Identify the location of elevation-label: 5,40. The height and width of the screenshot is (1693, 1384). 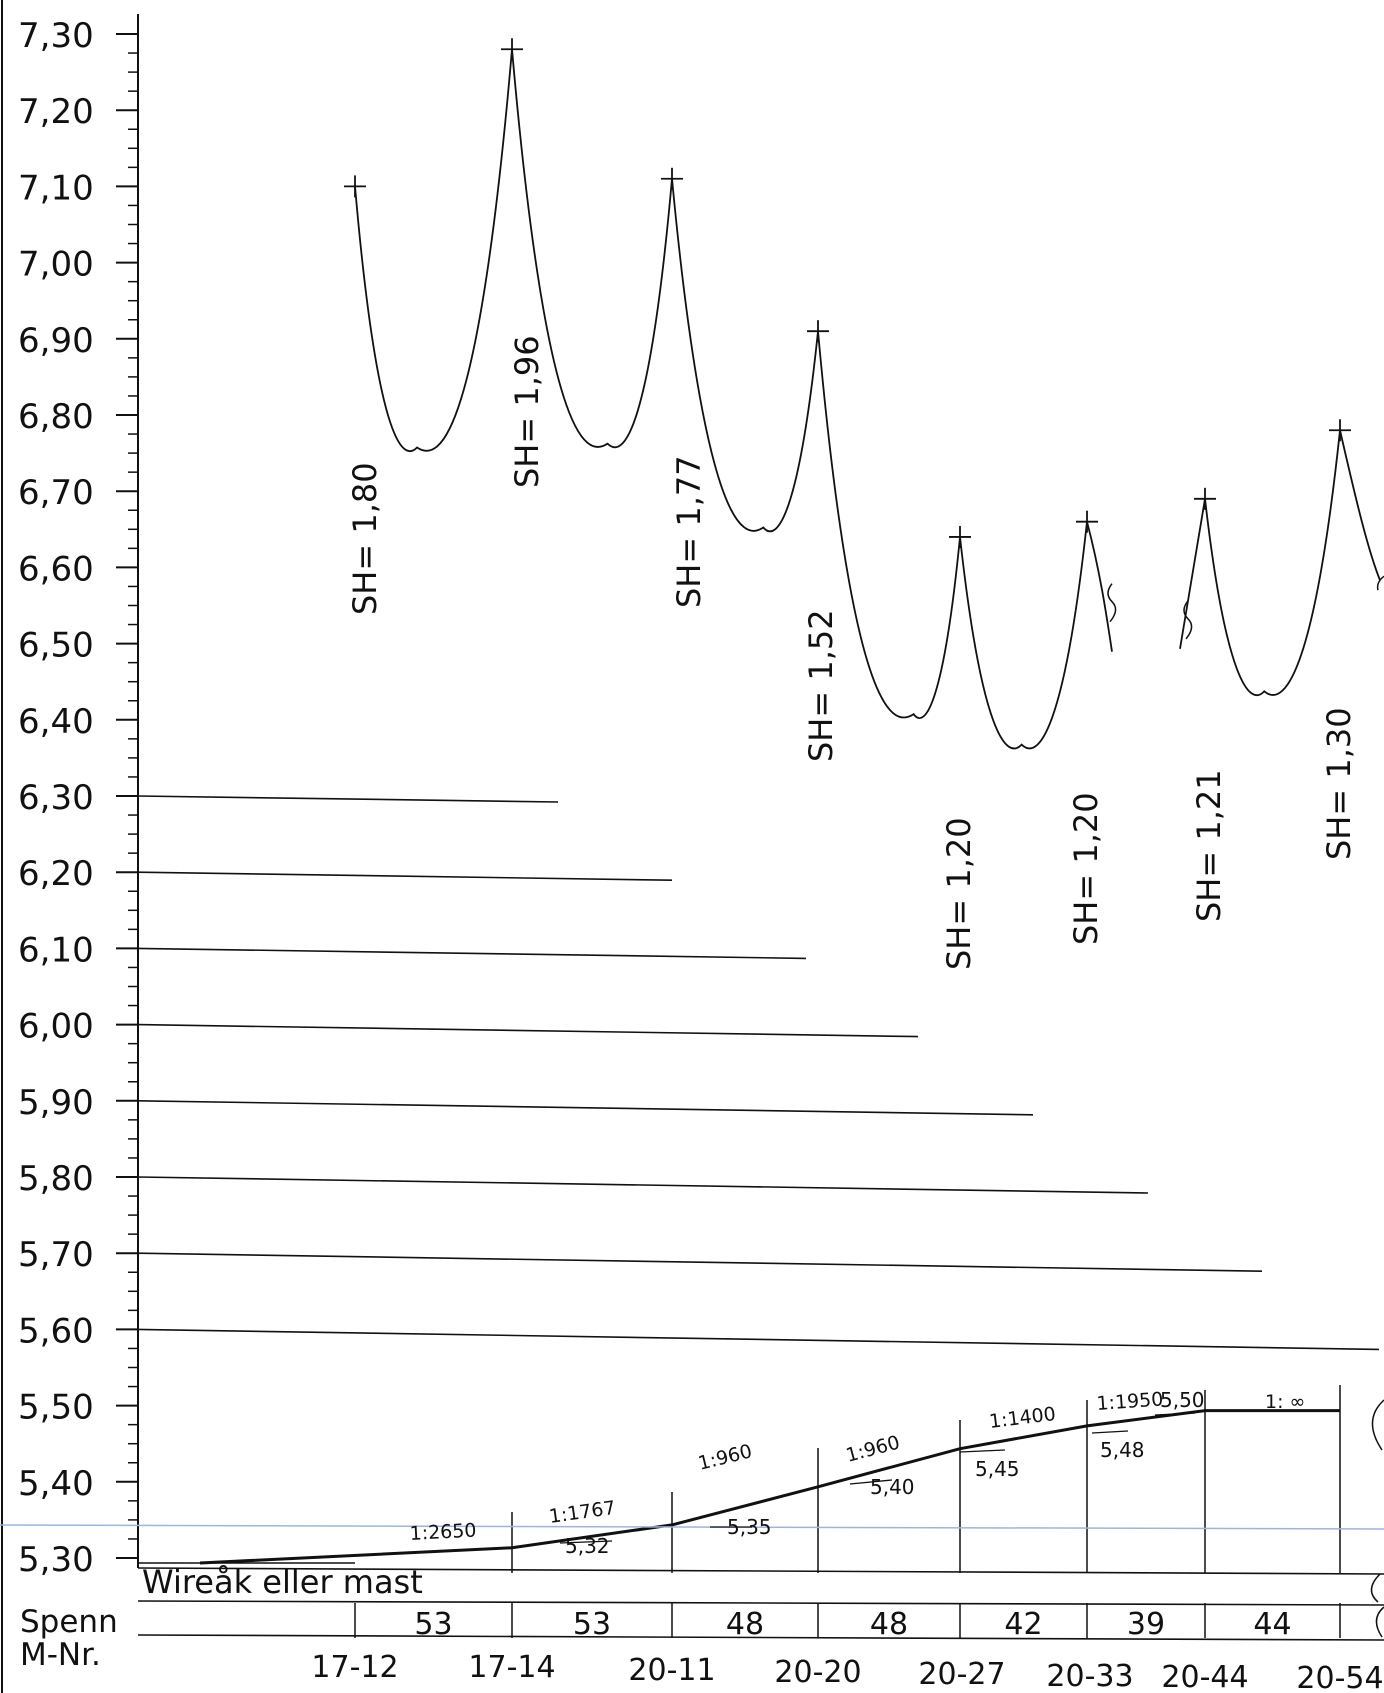
(892, 1487).